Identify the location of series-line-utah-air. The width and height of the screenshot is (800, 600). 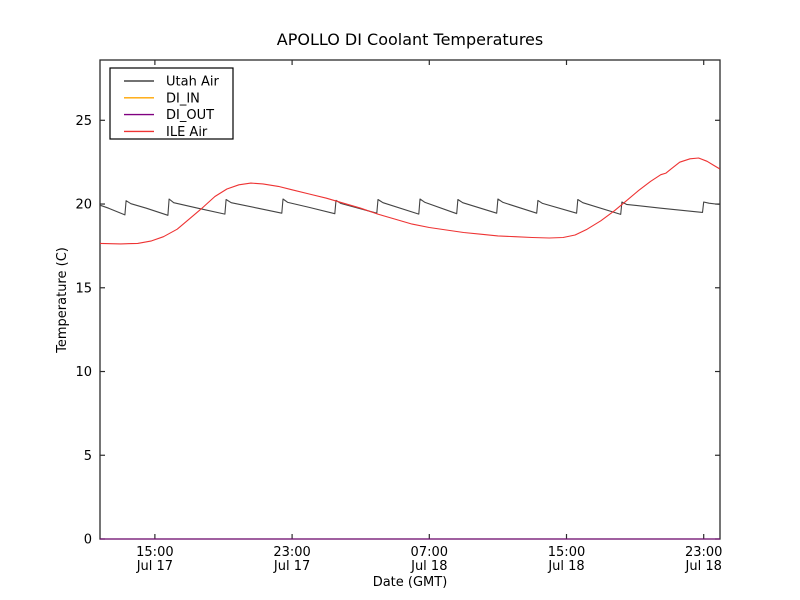
(409, 207).